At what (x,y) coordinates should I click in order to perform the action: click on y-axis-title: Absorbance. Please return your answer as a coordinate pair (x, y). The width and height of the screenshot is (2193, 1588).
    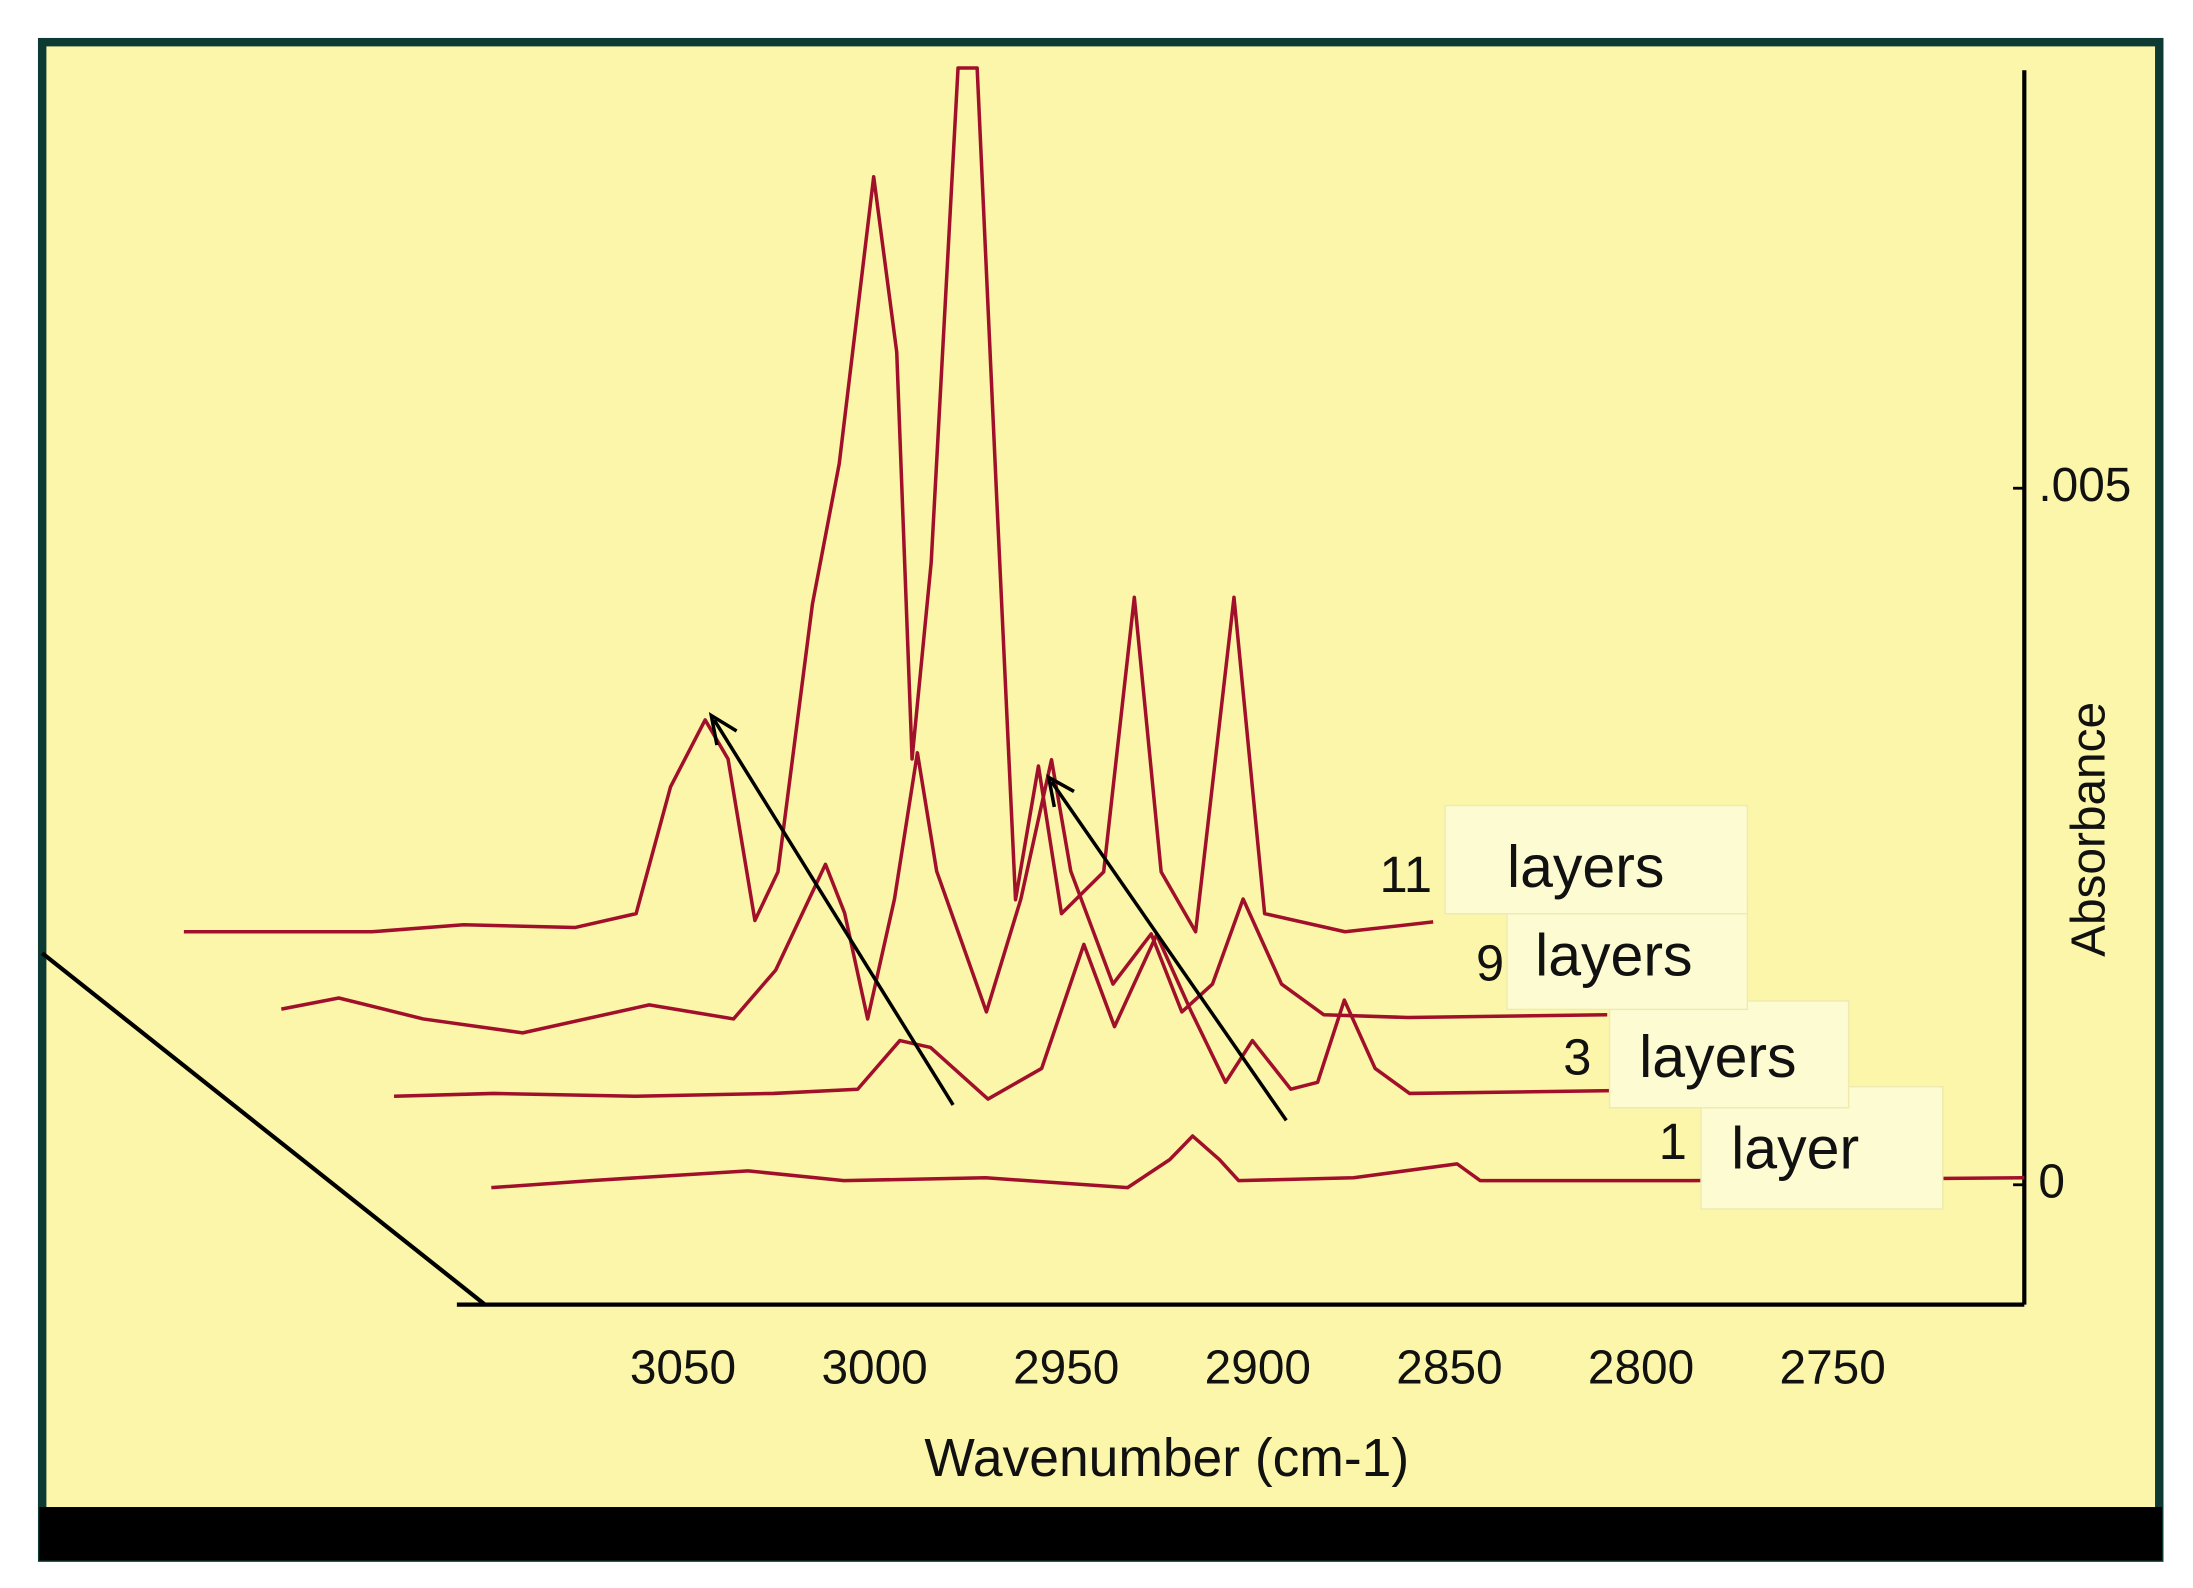
    Looking at the image, I should click on (2088, 829).